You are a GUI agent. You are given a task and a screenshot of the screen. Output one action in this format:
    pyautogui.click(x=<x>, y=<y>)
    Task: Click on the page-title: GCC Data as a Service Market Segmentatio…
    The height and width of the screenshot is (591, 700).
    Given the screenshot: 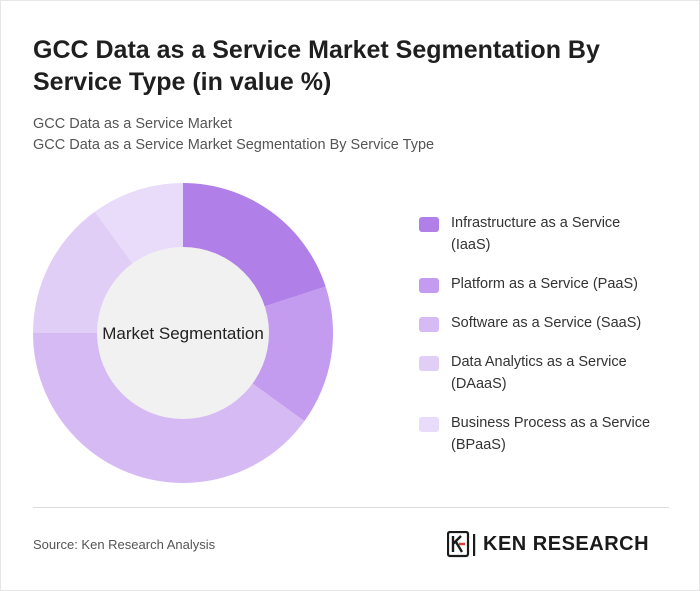 What is the action you would take?
    pyautogui.click(x=316, y=66)
    